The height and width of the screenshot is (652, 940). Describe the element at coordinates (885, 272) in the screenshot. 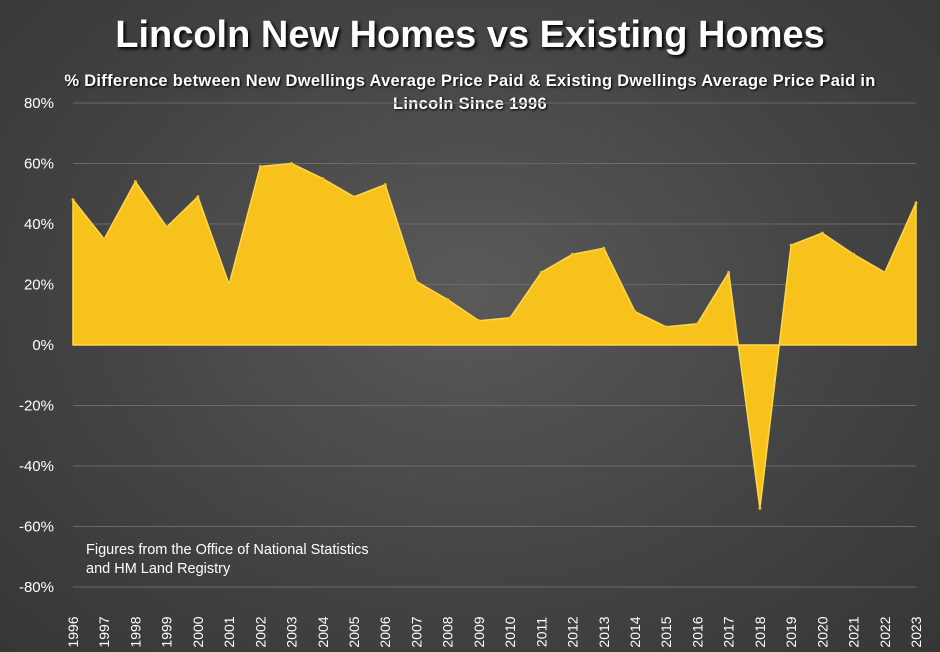

I see `data-point-2022` at that location.